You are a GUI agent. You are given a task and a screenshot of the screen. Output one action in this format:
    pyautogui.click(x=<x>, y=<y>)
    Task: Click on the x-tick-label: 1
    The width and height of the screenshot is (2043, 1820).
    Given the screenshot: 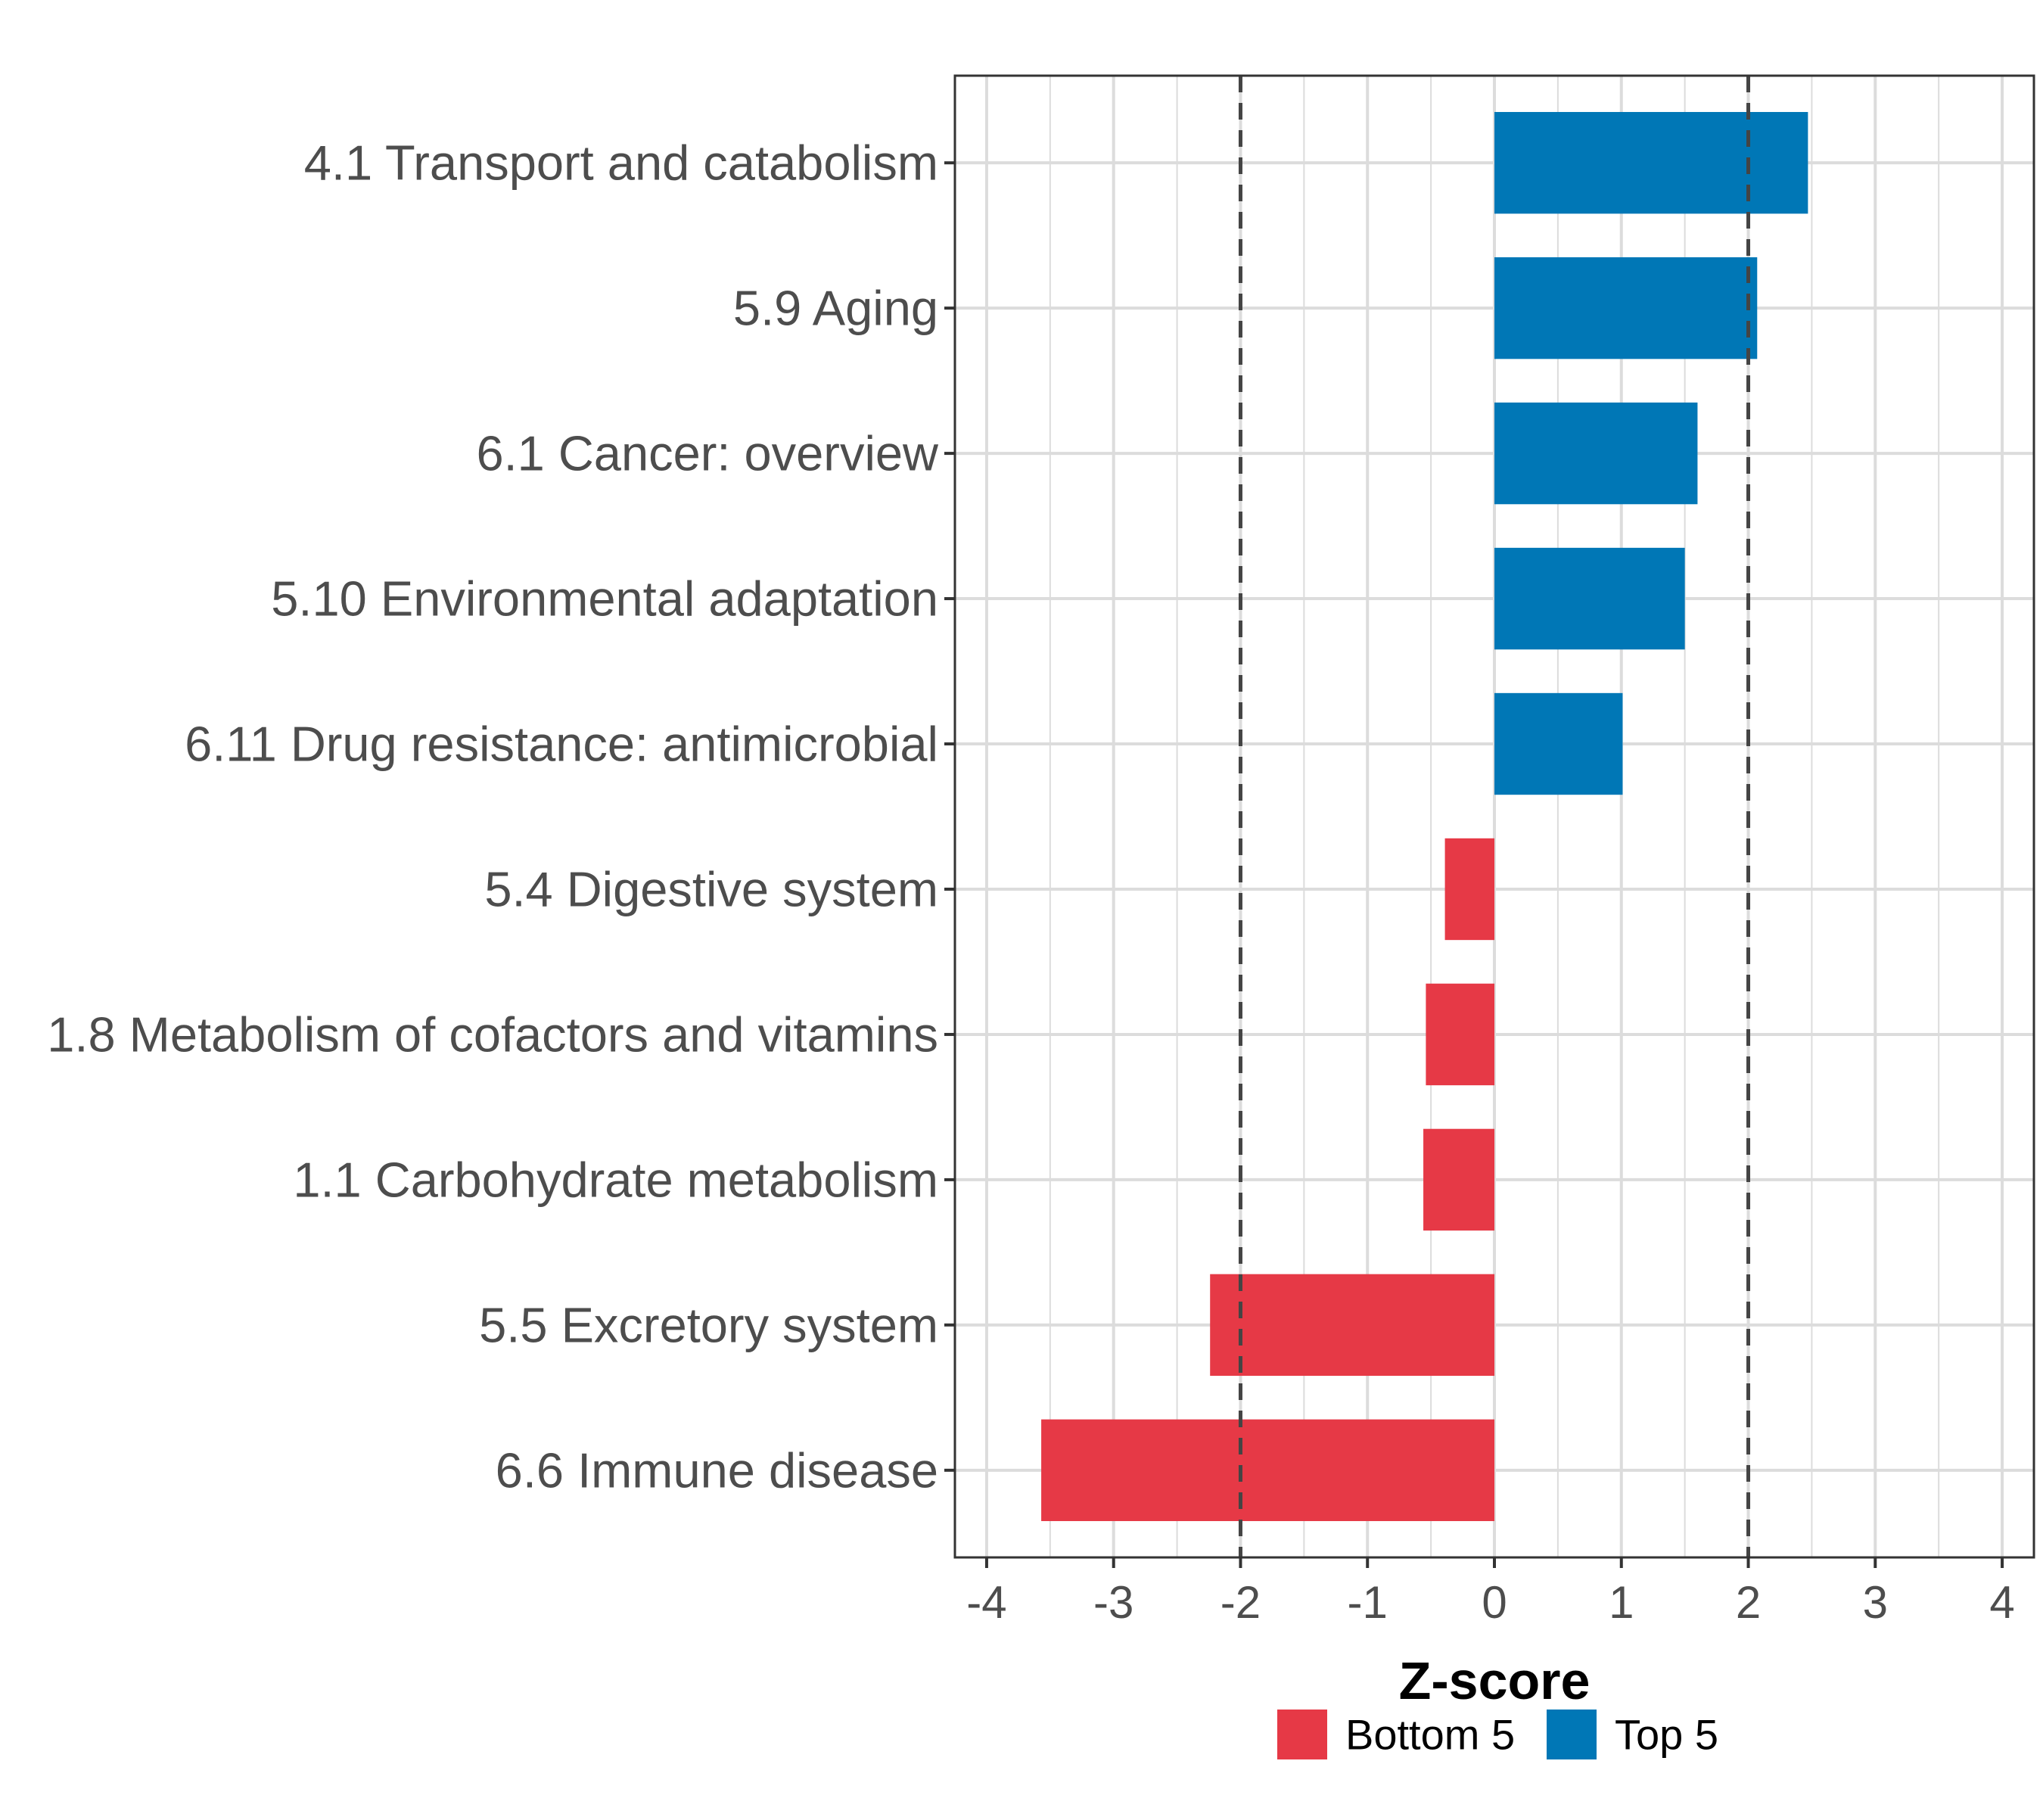 What is the action you would take?
    pyautogui.click(x=1622, y=1603)
    